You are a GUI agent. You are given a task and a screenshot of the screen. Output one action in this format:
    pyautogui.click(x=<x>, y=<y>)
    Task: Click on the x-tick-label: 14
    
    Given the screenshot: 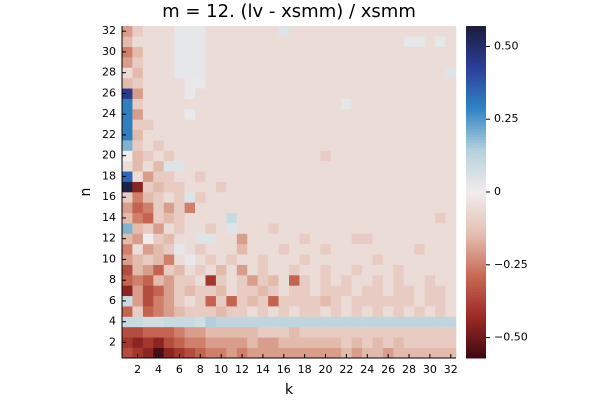 What is the action you would take?
    pyautogui.click(x=263, y=369)
    